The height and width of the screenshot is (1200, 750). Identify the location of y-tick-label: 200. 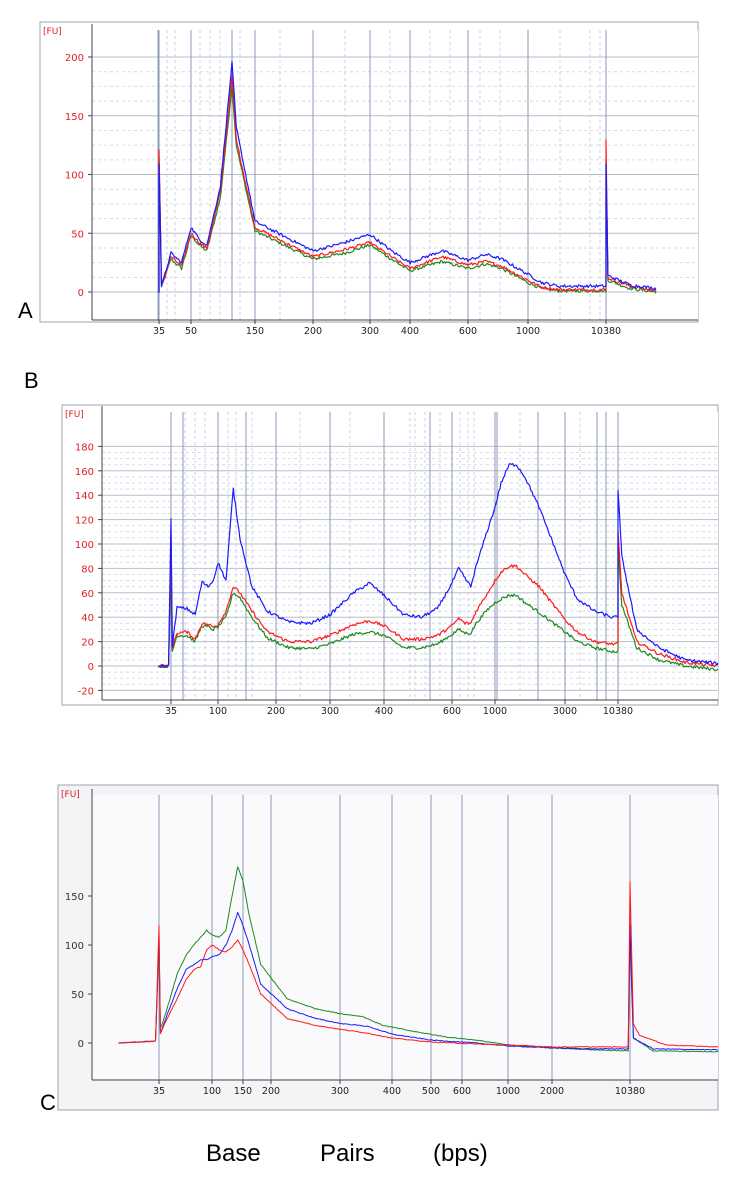
(74, 58).